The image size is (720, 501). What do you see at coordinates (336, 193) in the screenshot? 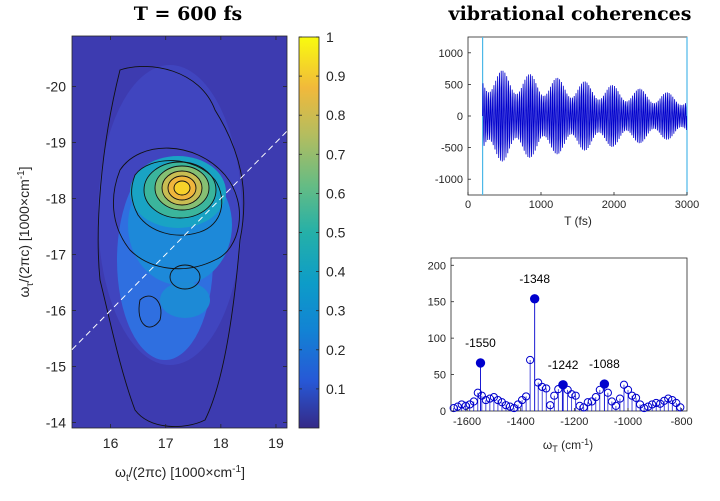
I see `colorbar-tick-label: 0.6` at bounding box center [336, 193].